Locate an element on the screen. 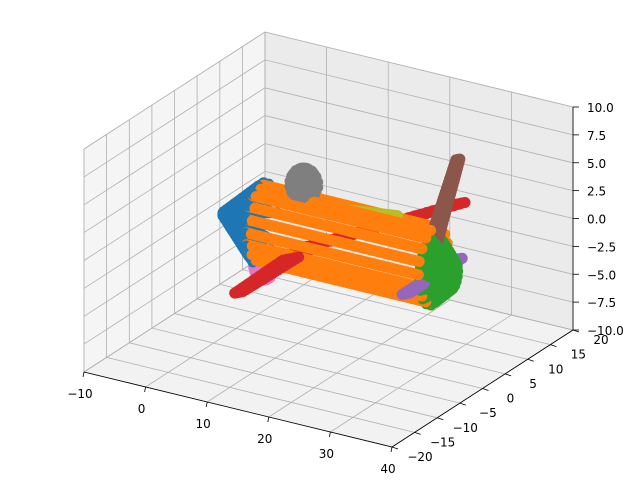 This screenshot has height=480, width=640. y-tick-label: 0 is located at coordinates (511, 399).